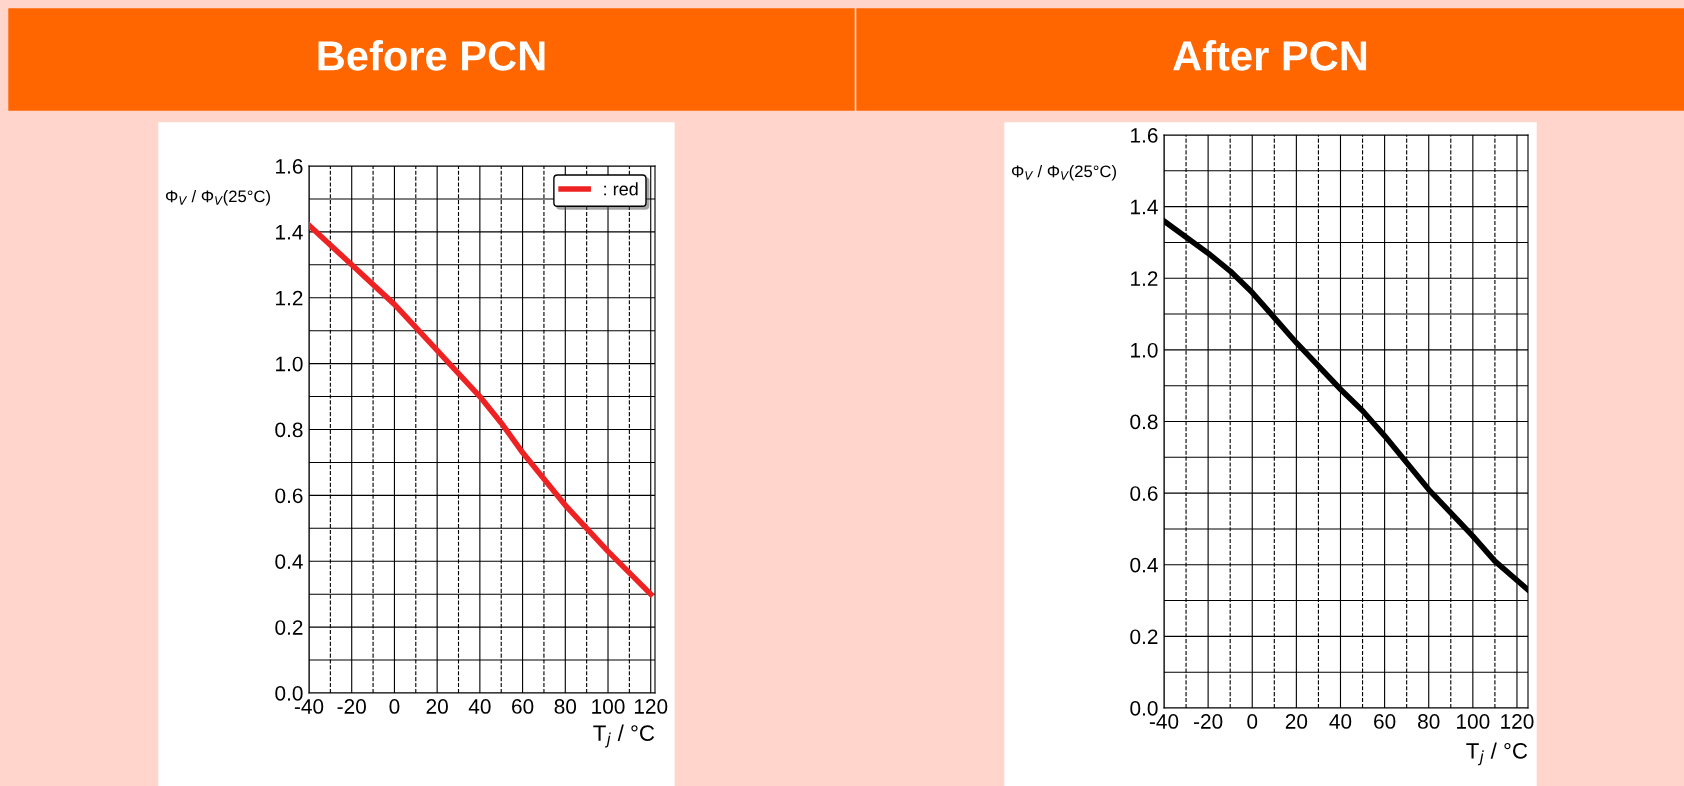 Image resolution: width=1684 pixels, height=786 pixels. I want to click on chart-title: After PCN, so click(1270, 55).